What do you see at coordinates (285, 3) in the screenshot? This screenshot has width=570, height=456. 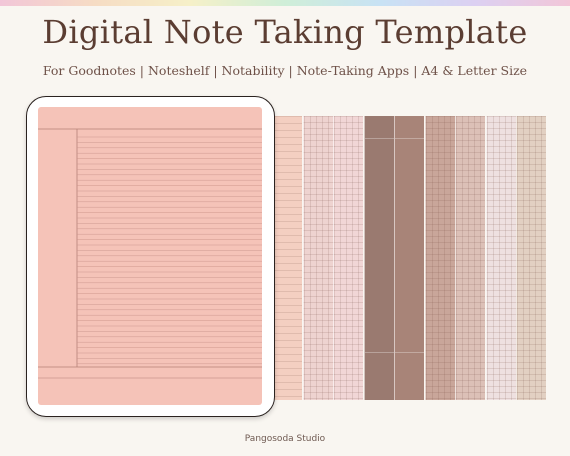 I see `rainbow-top-bar` at bounding box center [285, 3].